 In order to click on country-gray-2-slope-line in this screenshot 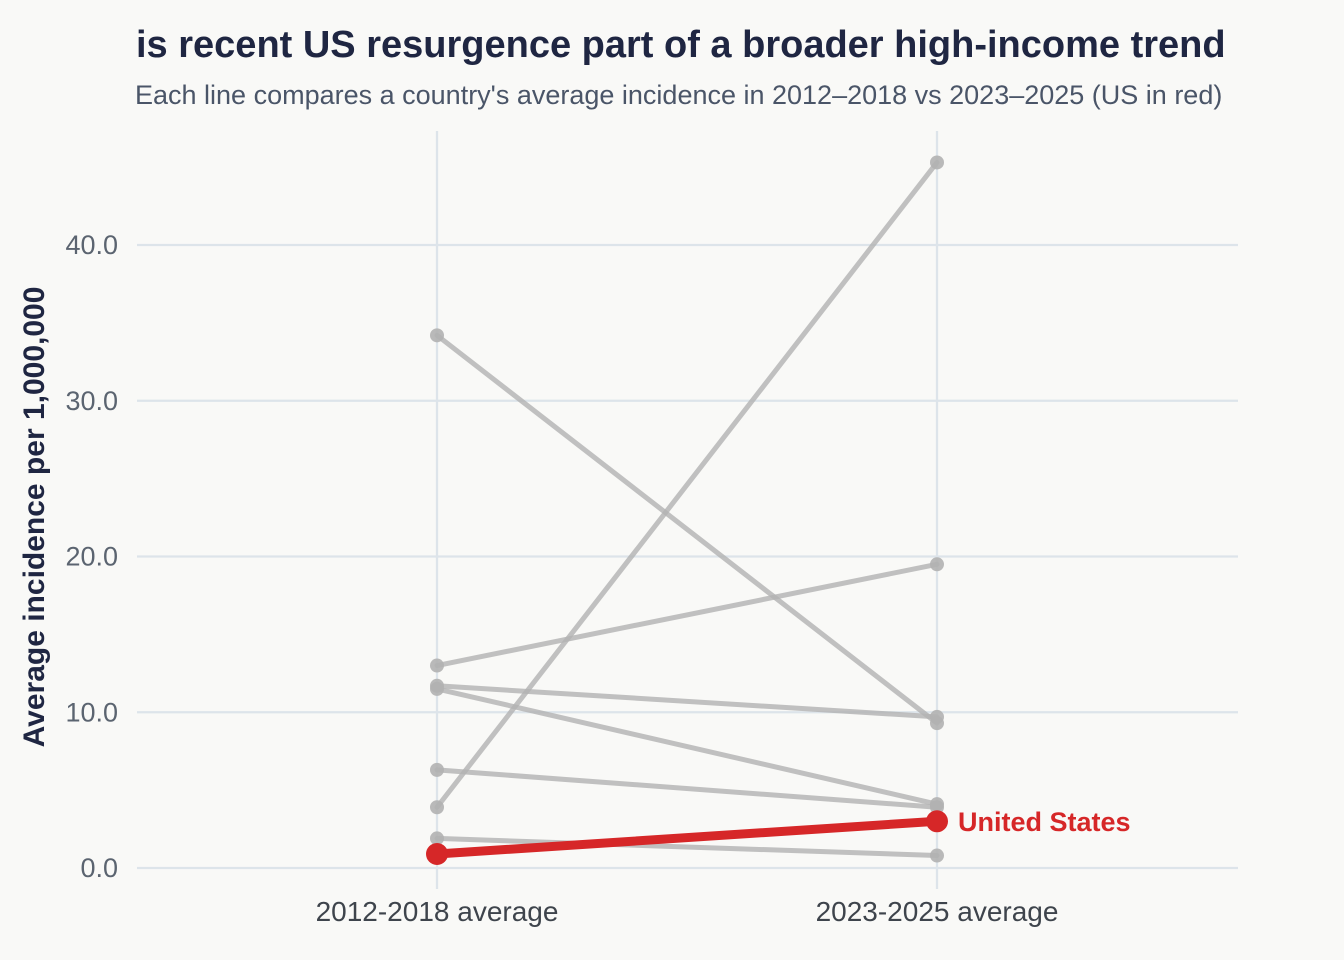, I will do `click(687, 615)`.